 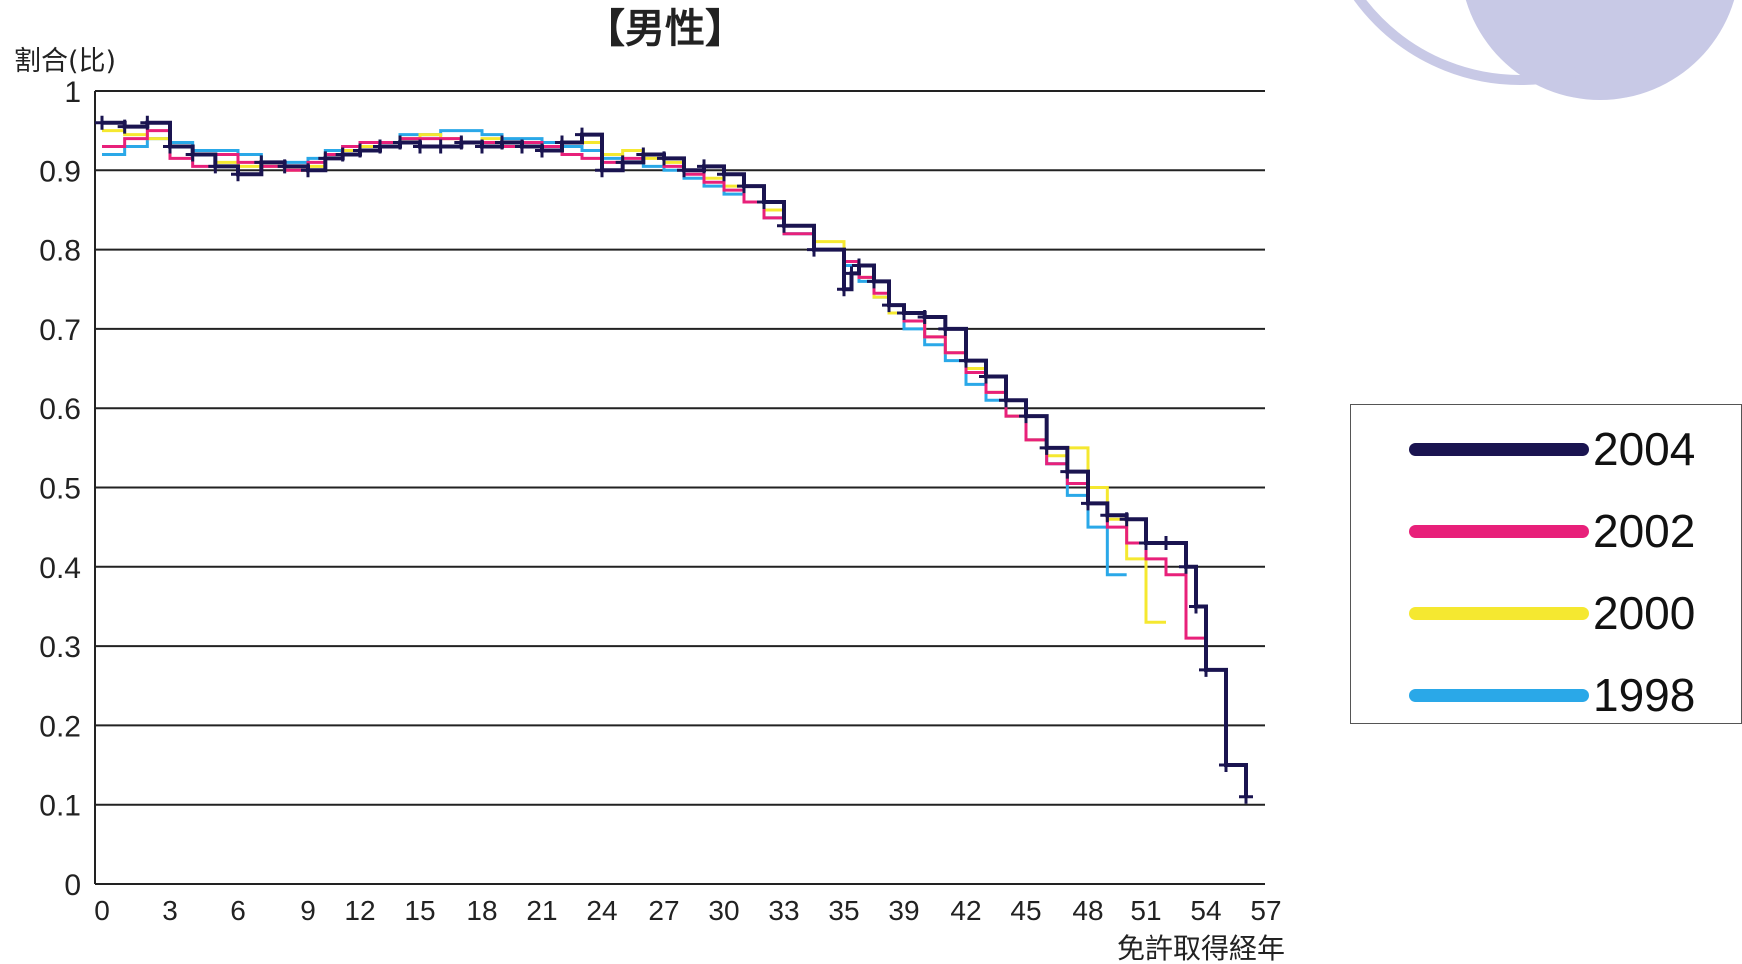 I want to click on y-tick-label: 0.2, so click(x=60, y=726).